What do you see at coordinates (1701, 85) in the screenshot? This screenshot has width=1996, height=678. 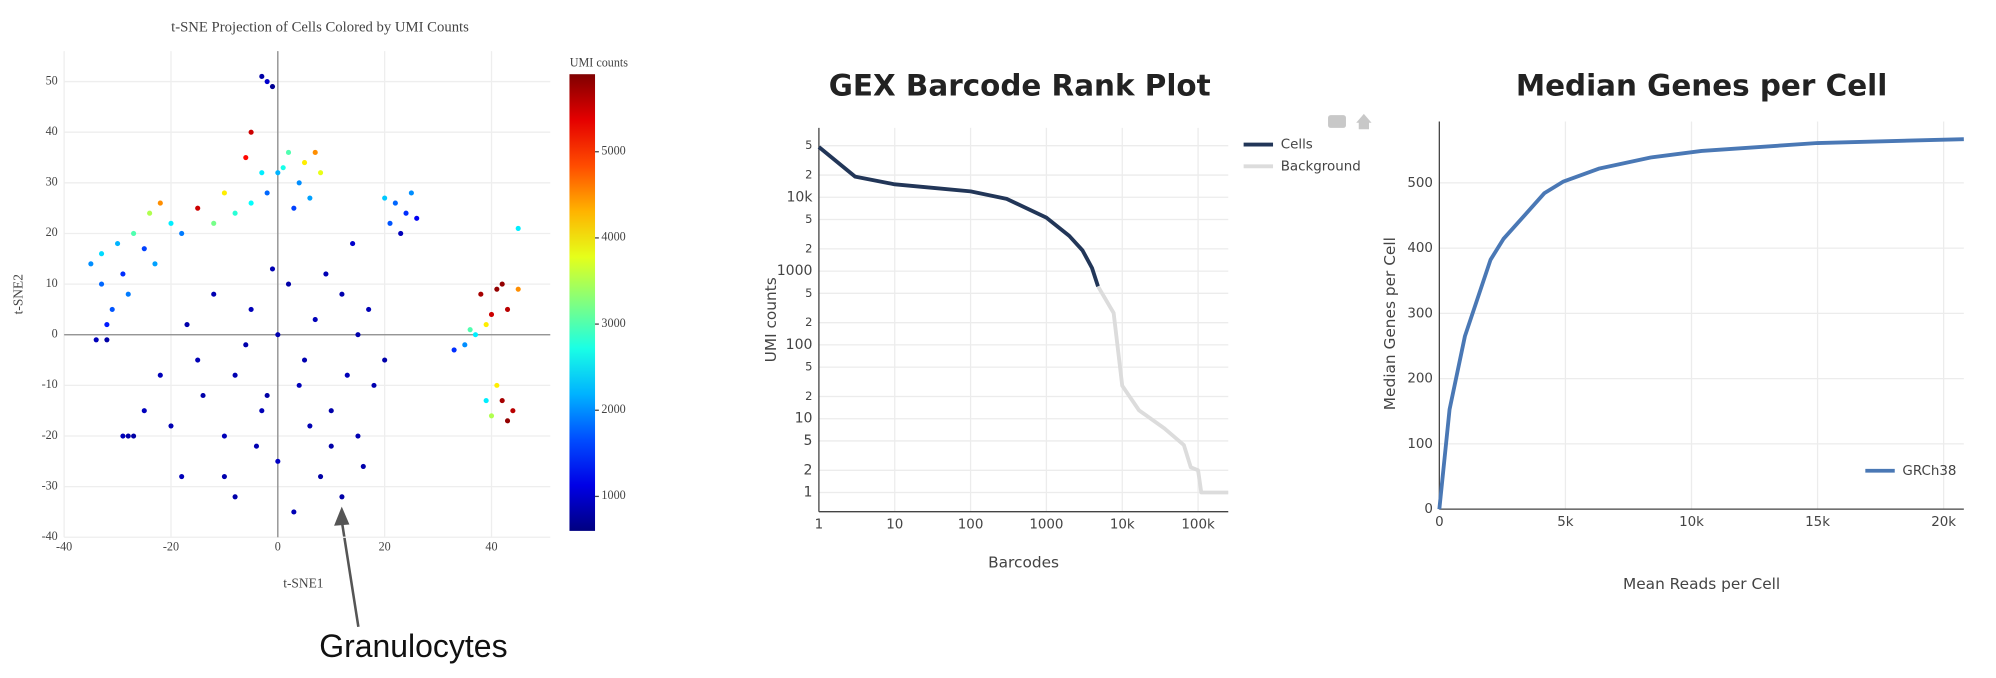 I see `chart-title: Median Genes per Cell` at bounding box center [1701, 85].